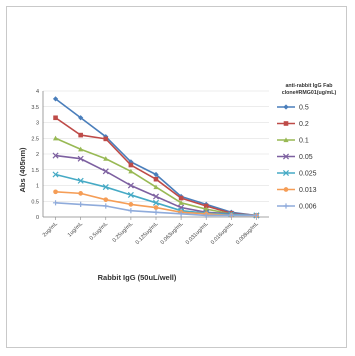 The width and height of the screenshot is (355, 356). I want to click on x-tick-label: 0.125ug/mL, so click(147, 233).